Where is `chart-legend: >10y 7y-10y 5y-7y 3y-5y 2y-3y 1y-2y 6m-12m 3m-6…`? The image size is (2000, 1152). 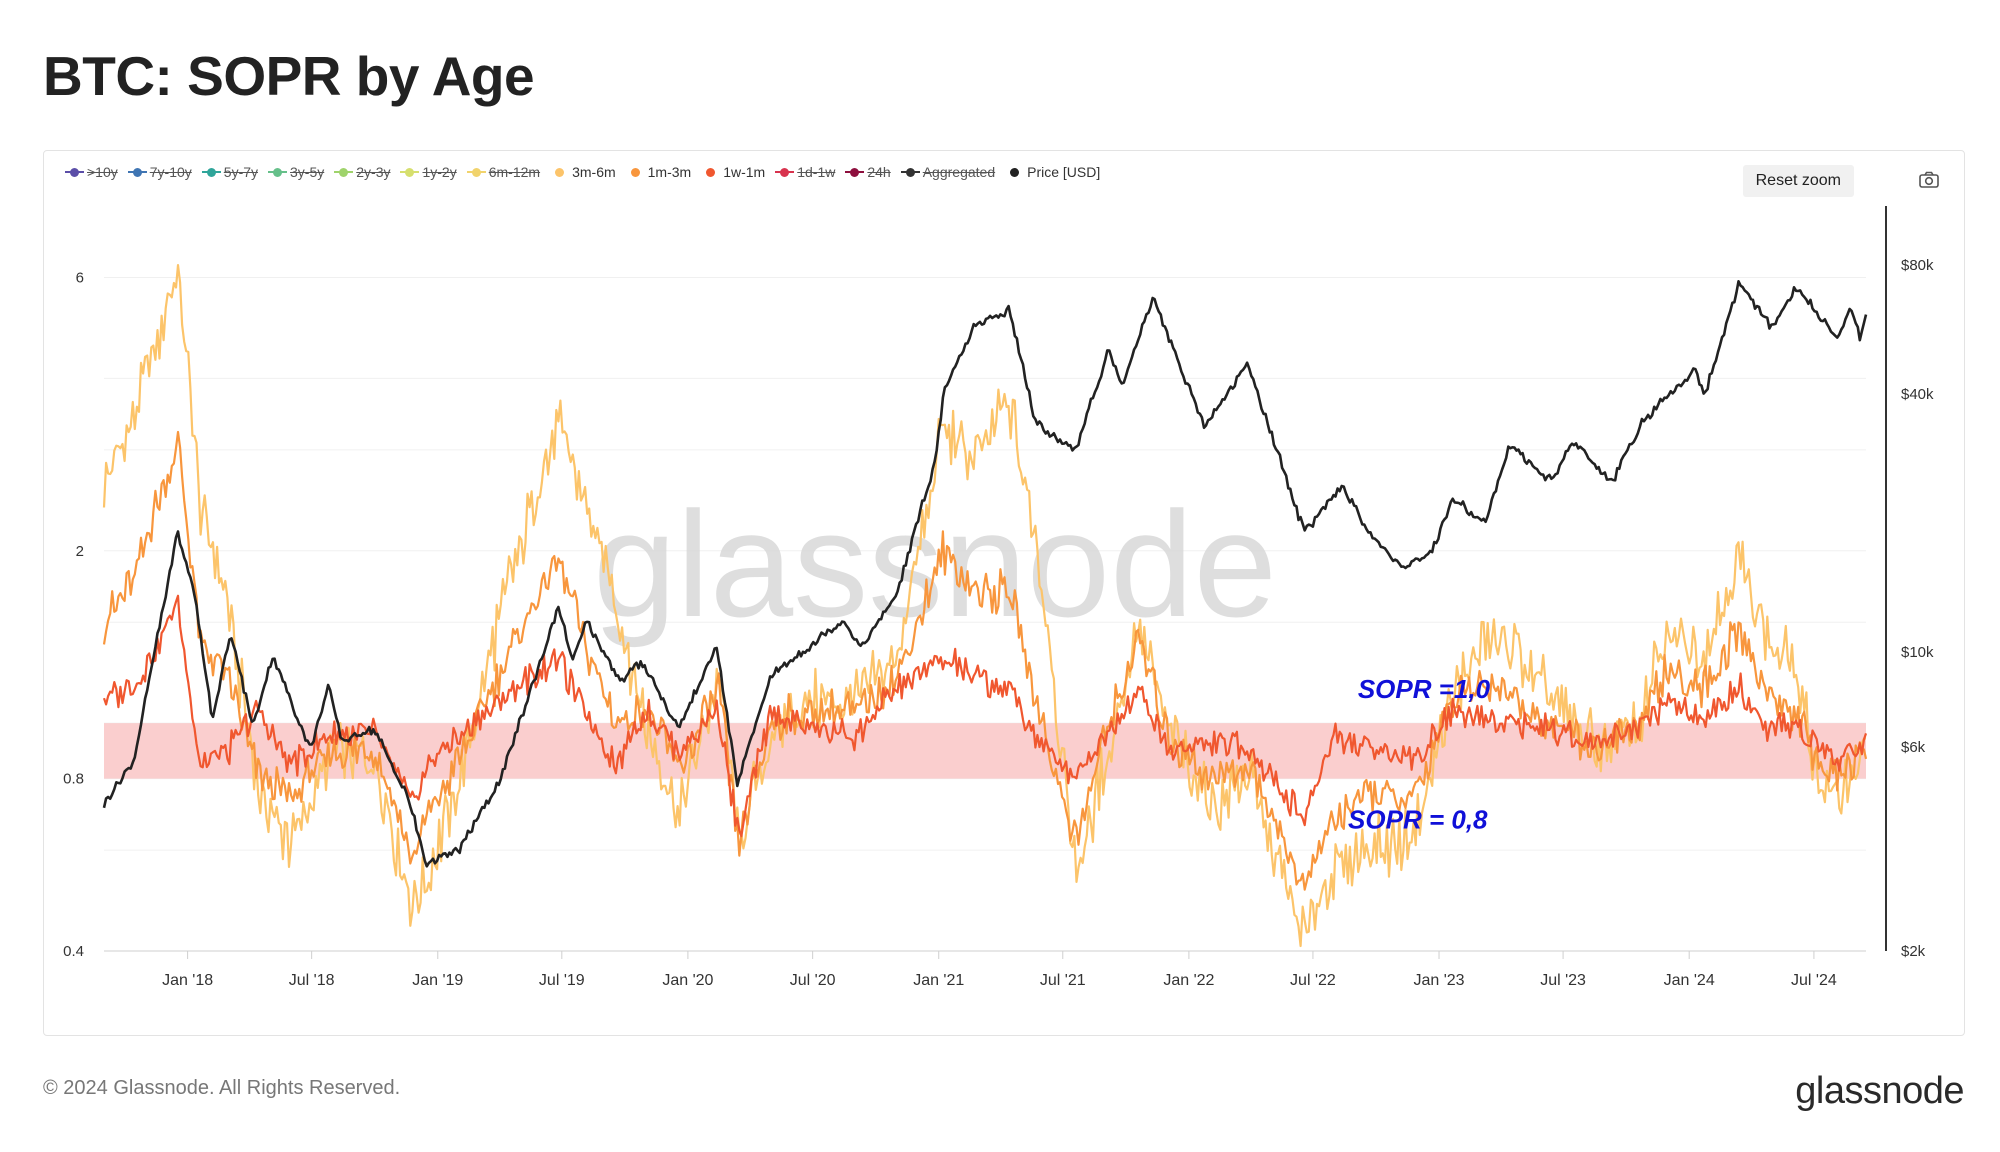 chart-legend: >10y 7y-10y 5y-7y 3y-5y 2y-3y 1y-2y 6m-12m 3m-6… is located at coordinates (590, 172).